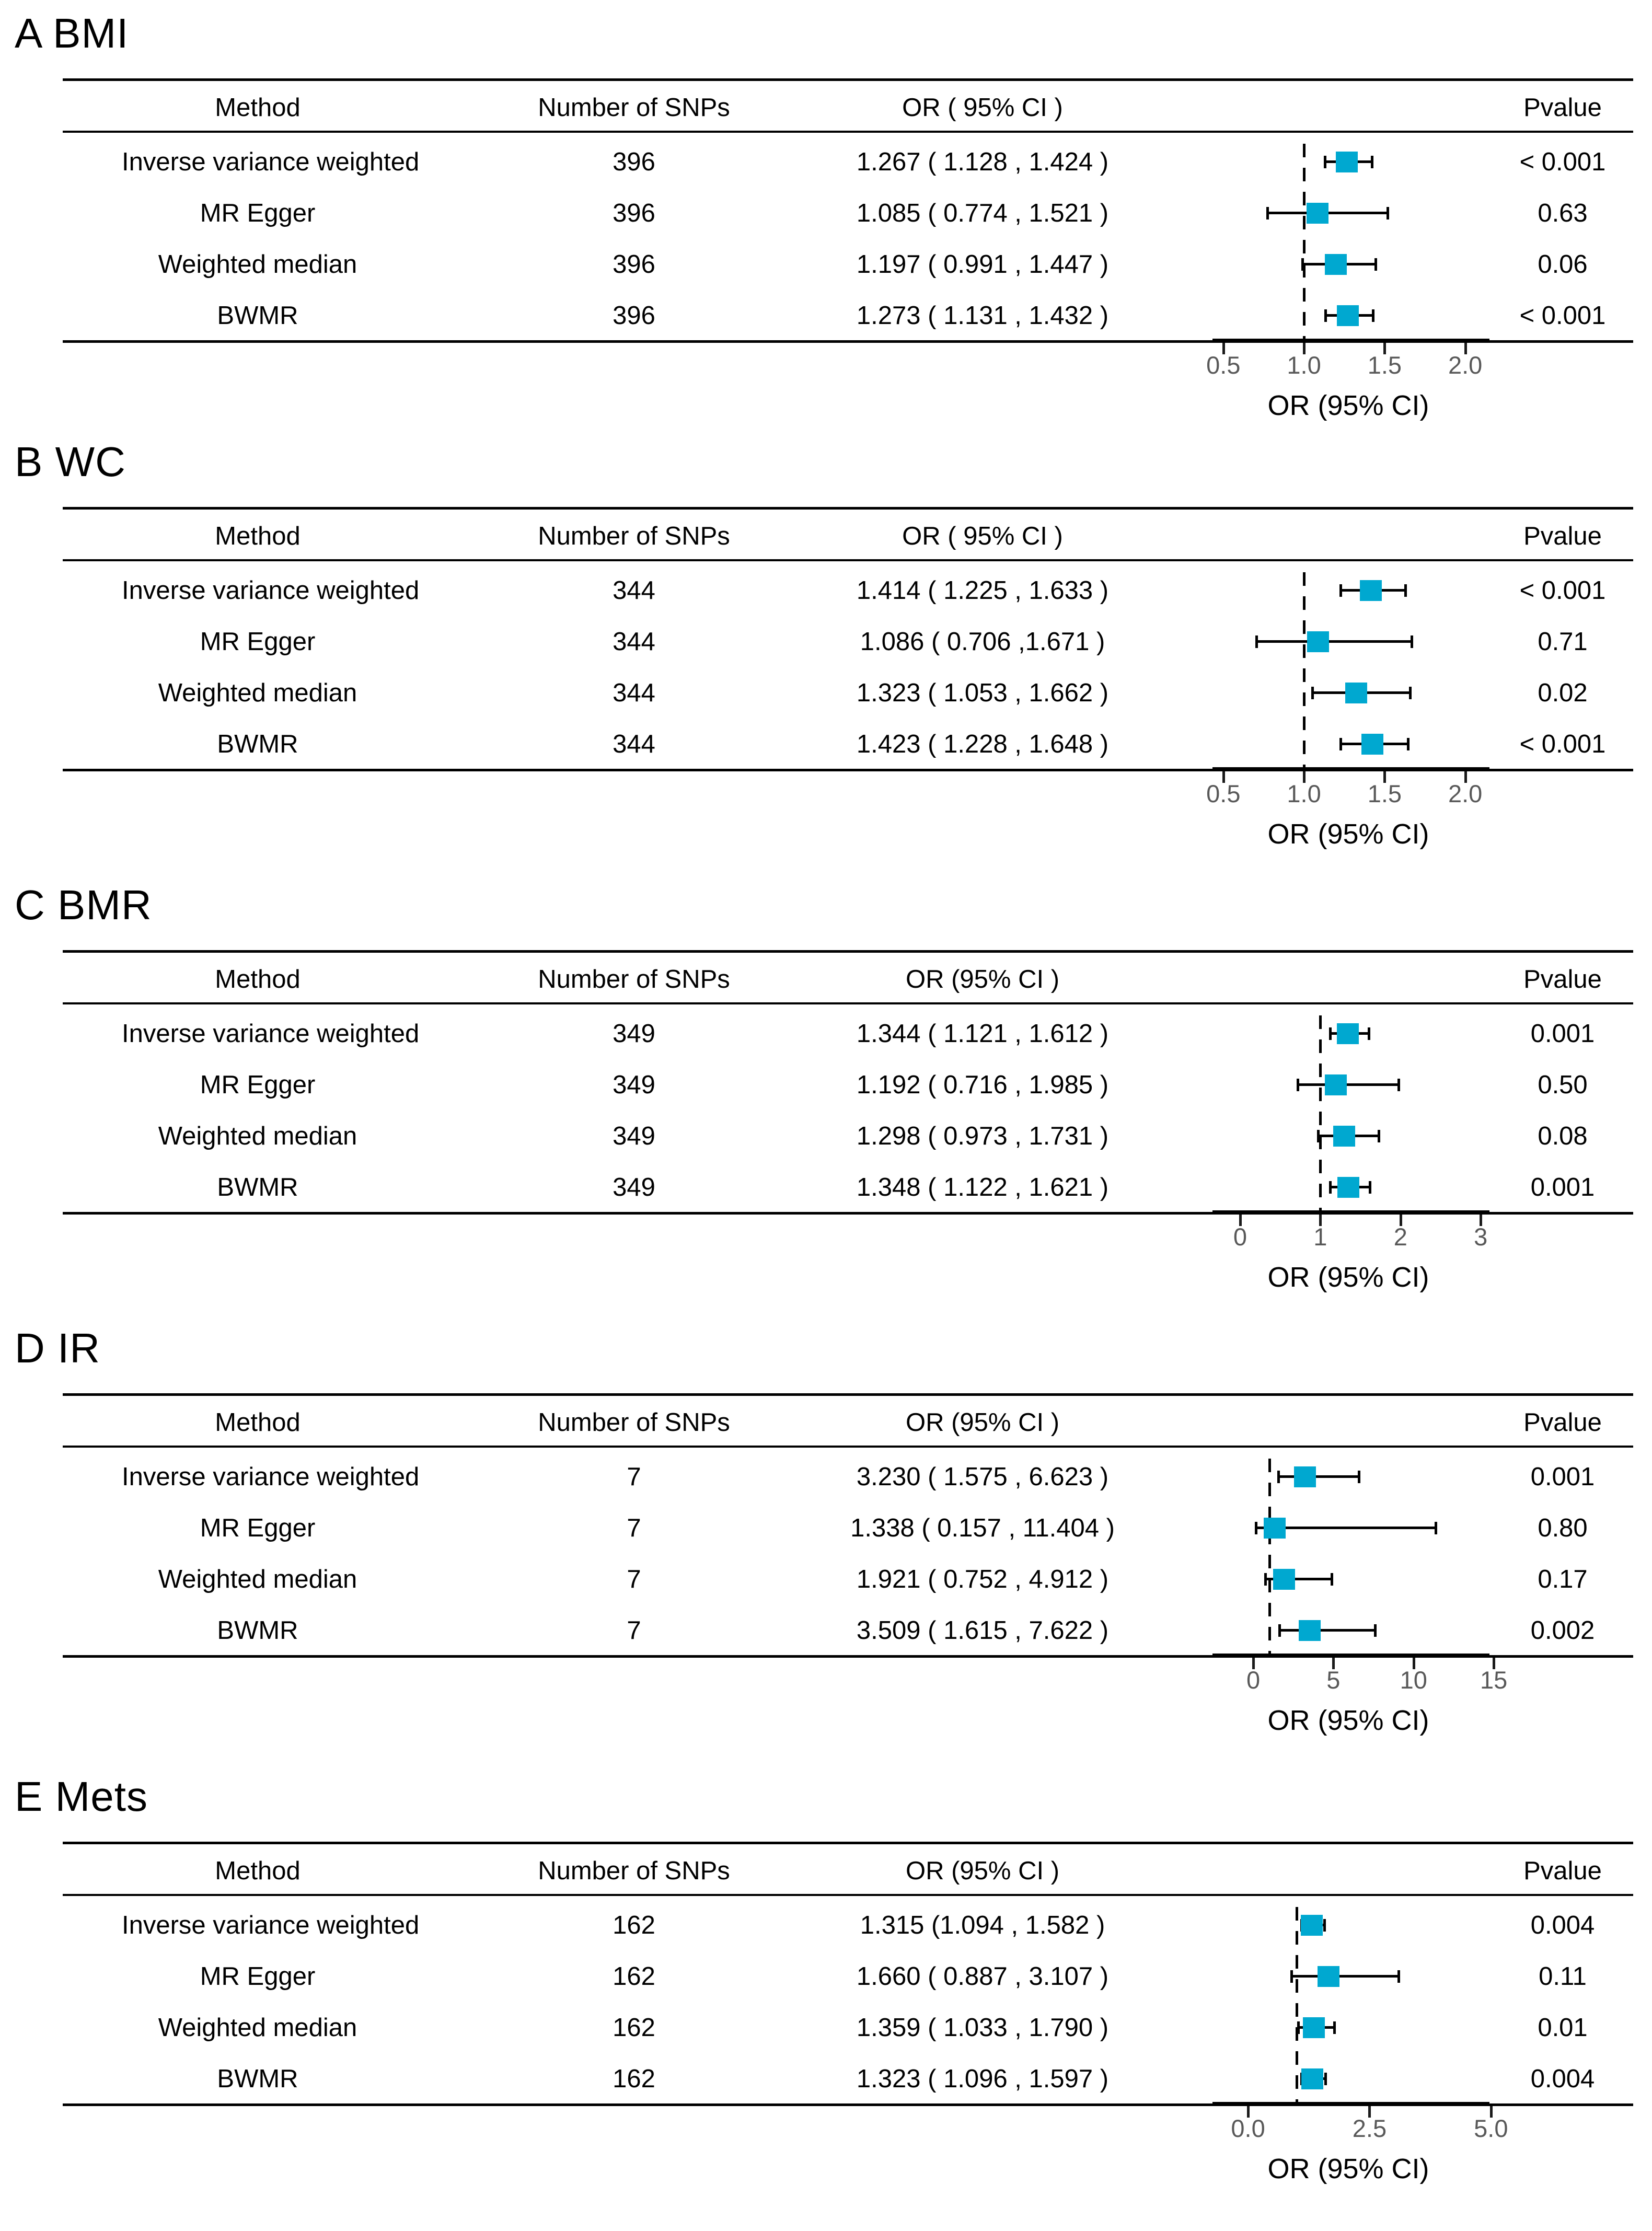  I want to click on or-cell: 1.192 ( 0.716 , 1.985 ), so click(982, 1085).